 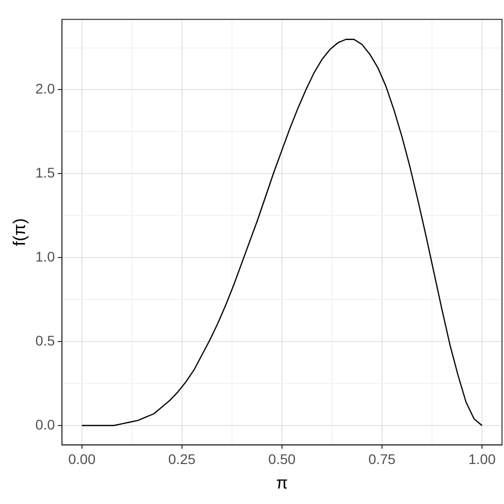 I want to click on y-tick-label: 0.5, so click(x=45, y=340).